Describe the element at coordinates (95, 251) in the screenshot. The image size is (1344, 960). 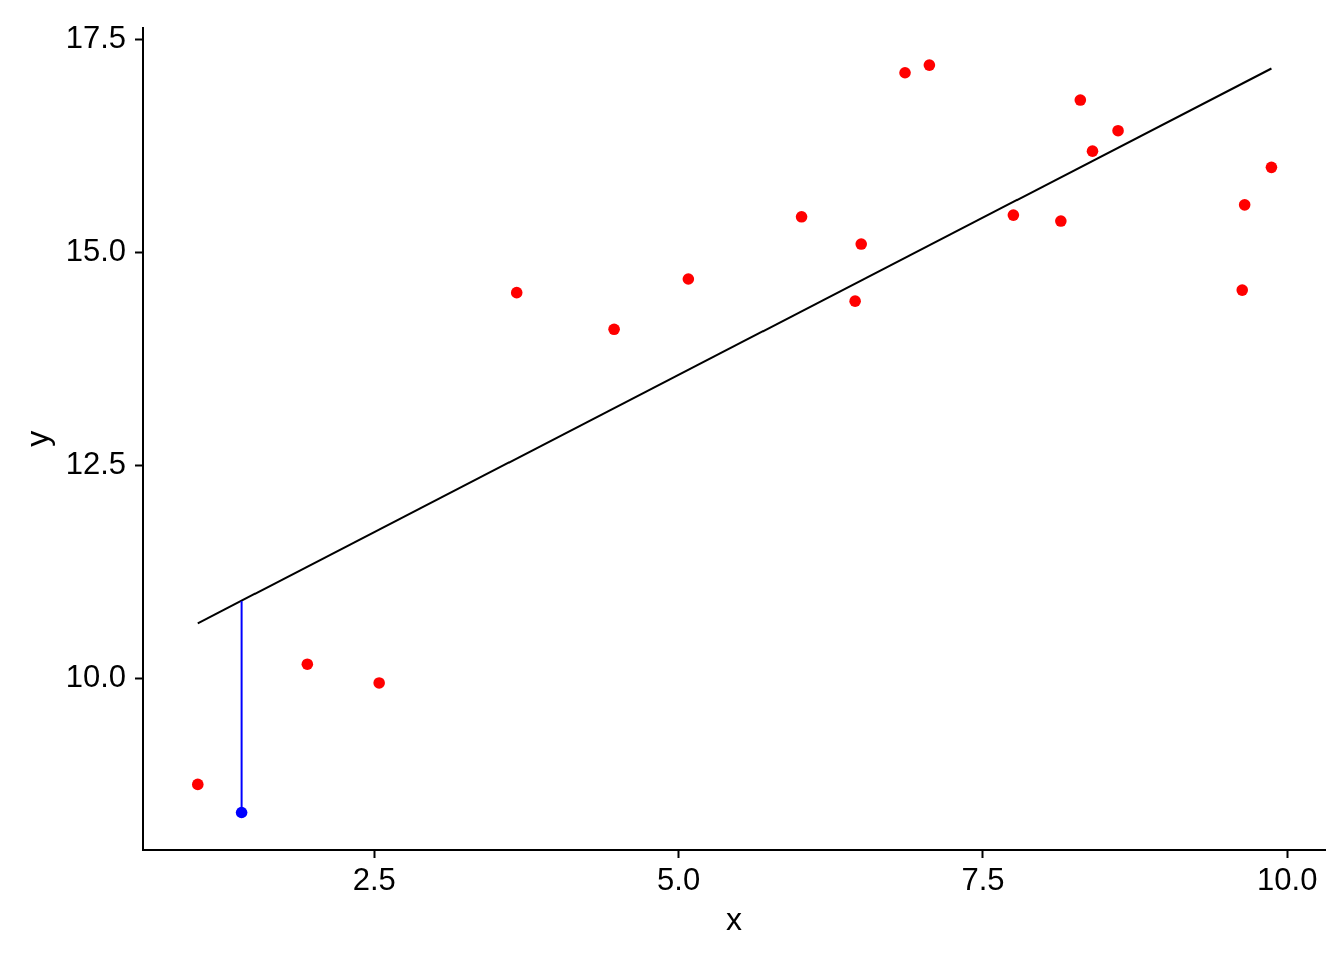
I see `y-tick-label: 15.0` at that location.